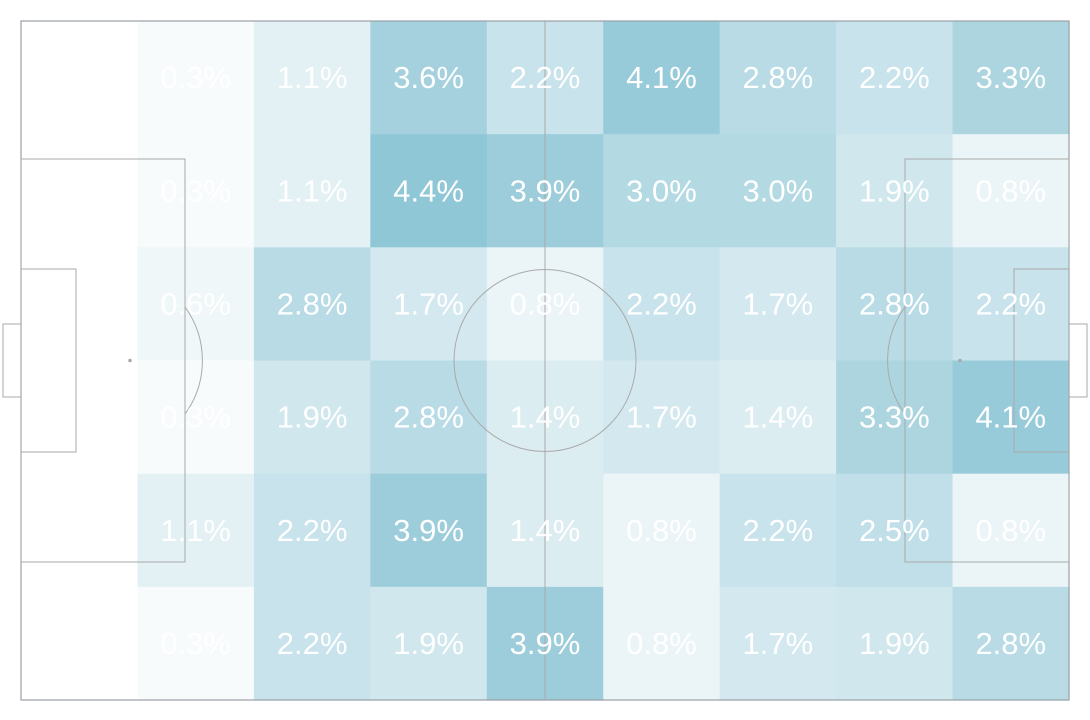 This screenshot has height=720, width=1090. I want to click on right-penalty-spot, so click(960, 360).